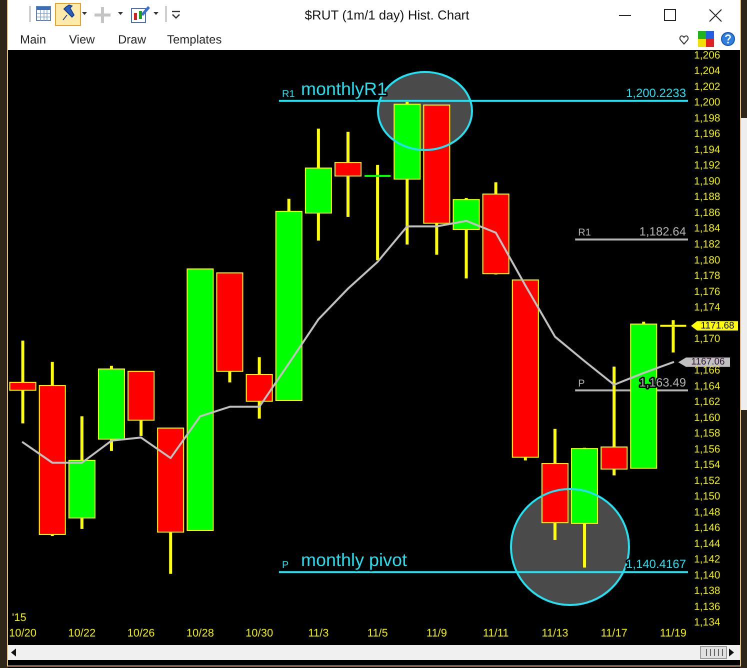 This screenshot has width=747, height=668. Describe the element at coordinates (707, 339) in the screenshot. I see `y-tick-label: 1,170` at that location.